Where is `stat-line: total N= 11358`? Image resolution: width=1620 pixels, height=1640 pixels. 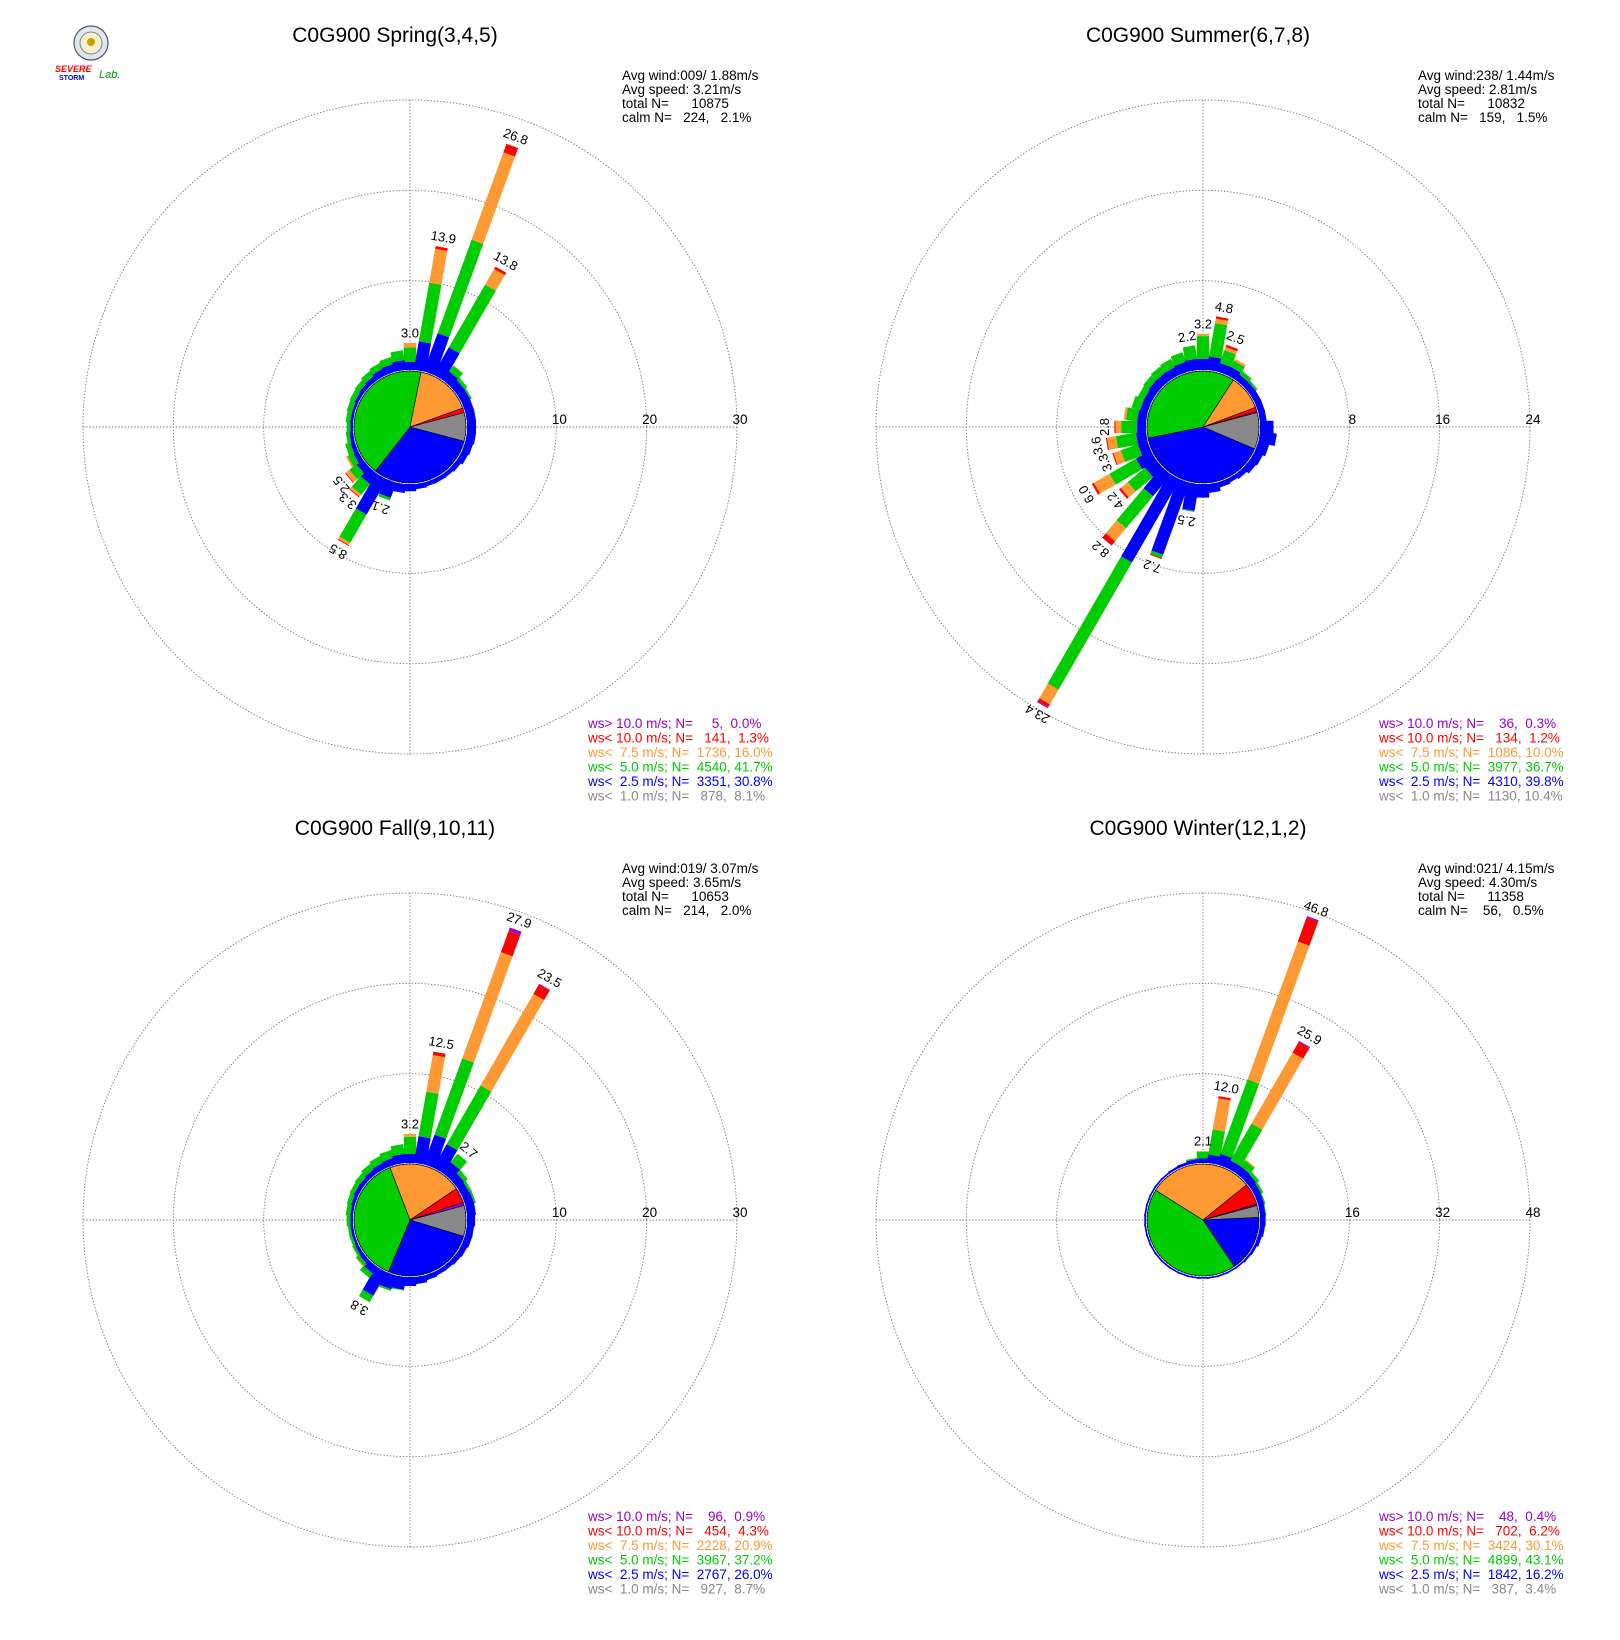
stat-line: total N= 11358 is located at coordinates (1471, 896).